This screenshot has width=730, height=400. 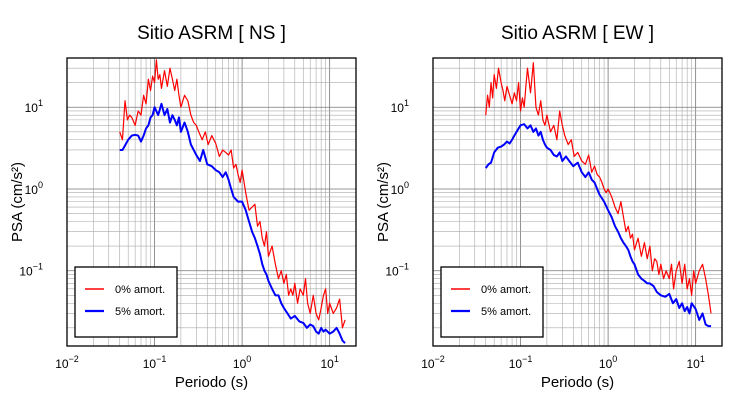 I want to click on chart-title: Sitio ASRM [ NS ], so click(x=211, y=33).